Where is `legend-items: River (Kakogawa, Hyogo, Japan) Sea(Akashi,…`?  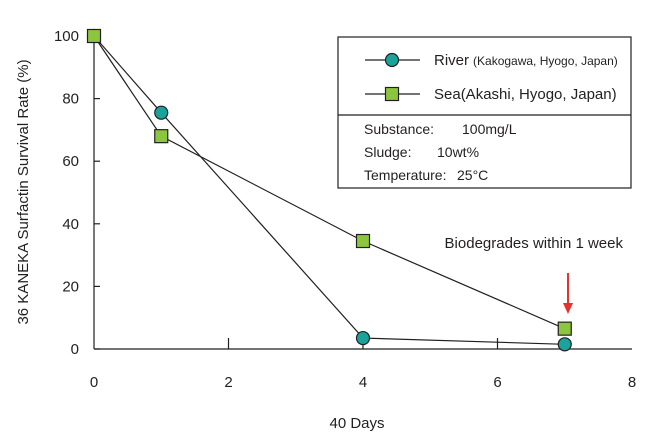
legend-items: River (Kakogawa, Hyogo, Japan) Sea(Akashi,… is located at coordinates (491, 77).